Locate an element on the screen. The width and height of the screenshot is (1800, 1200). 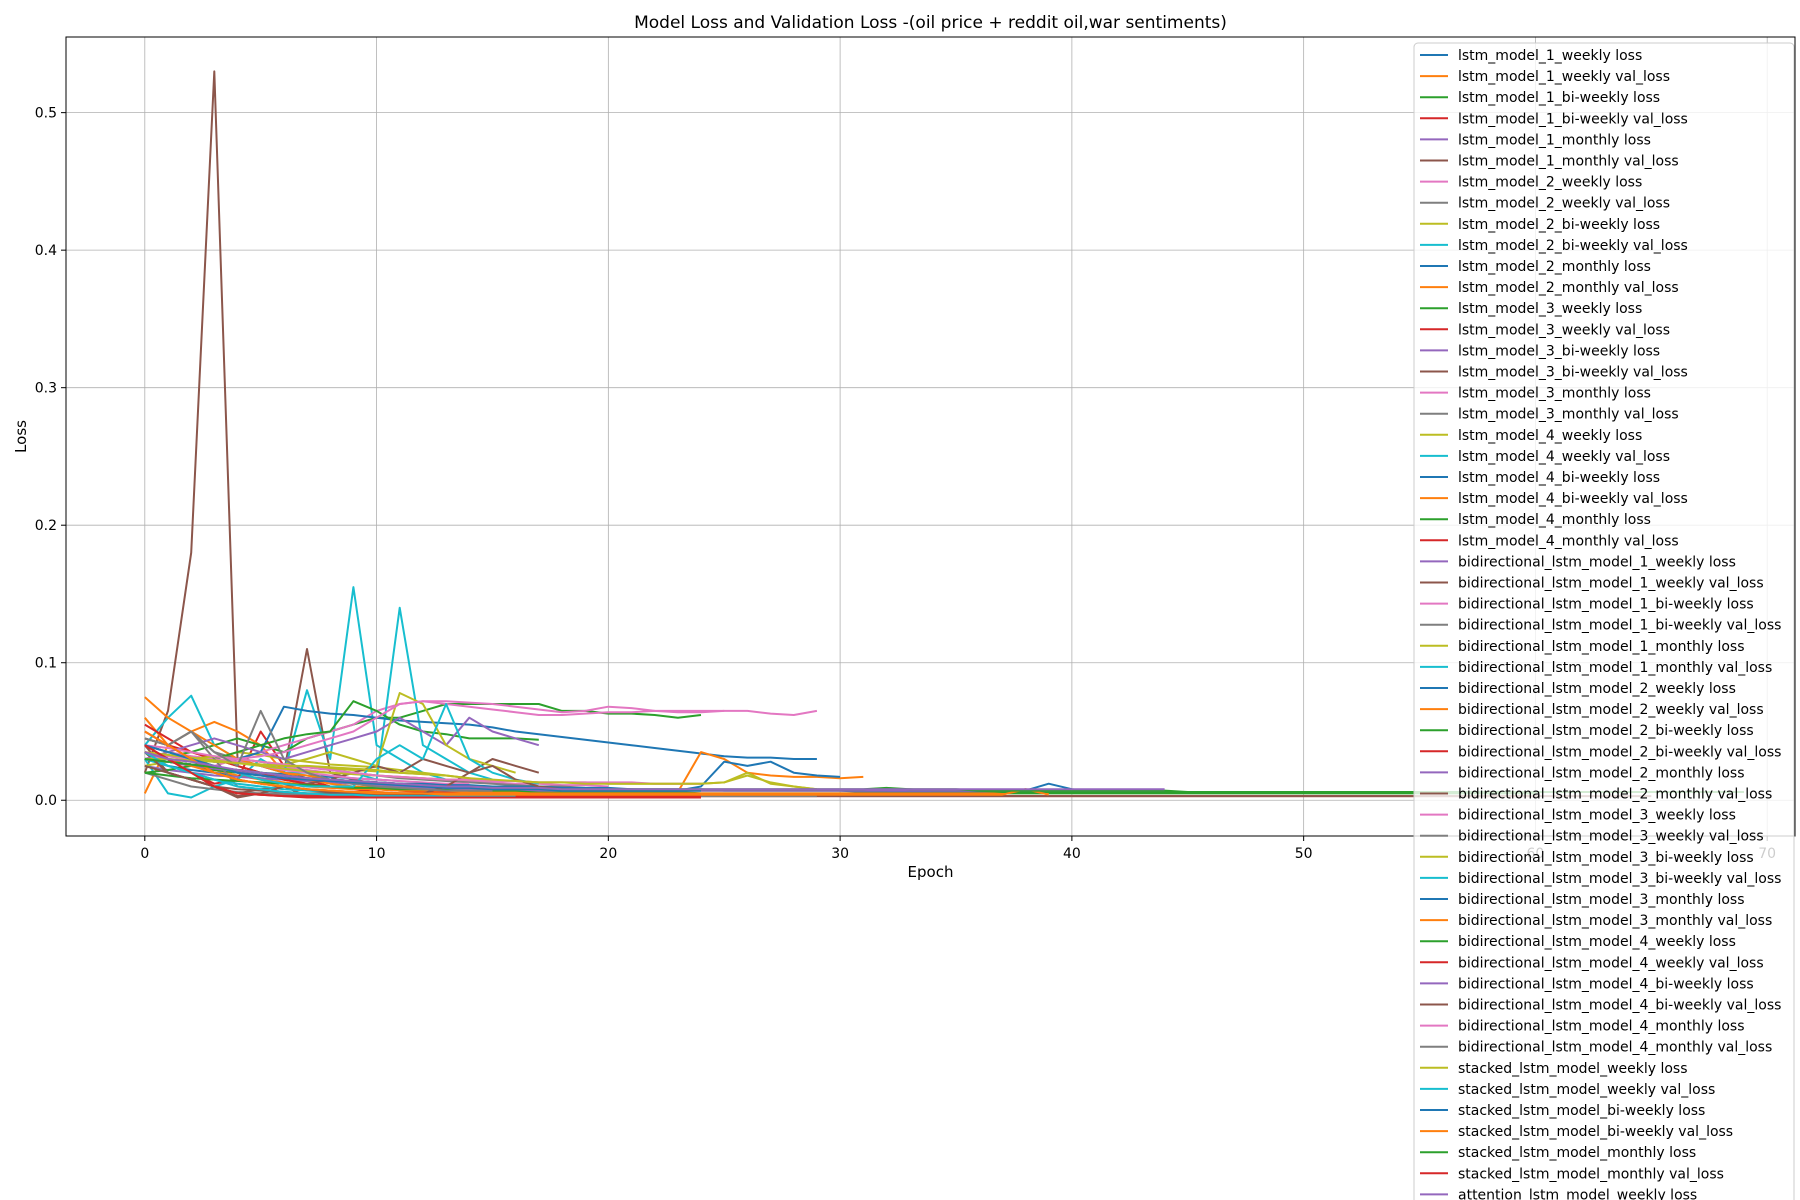
legend-item: bidirectional_lstm_model_2_weekly loss is located at coordinates (1597, 689).